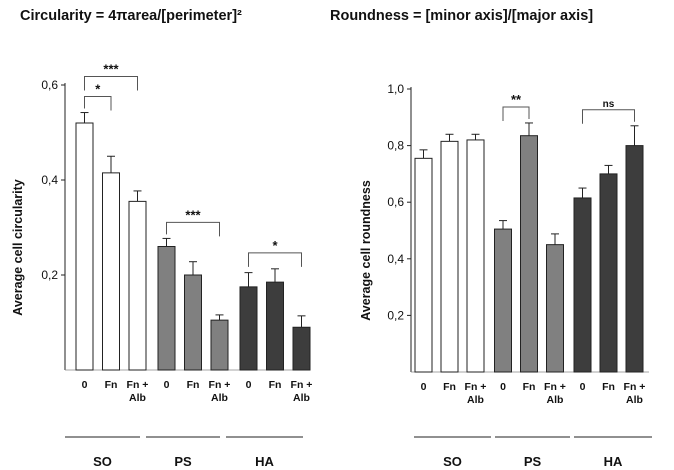  I want to click on significance-label: **, so click(516, 99).